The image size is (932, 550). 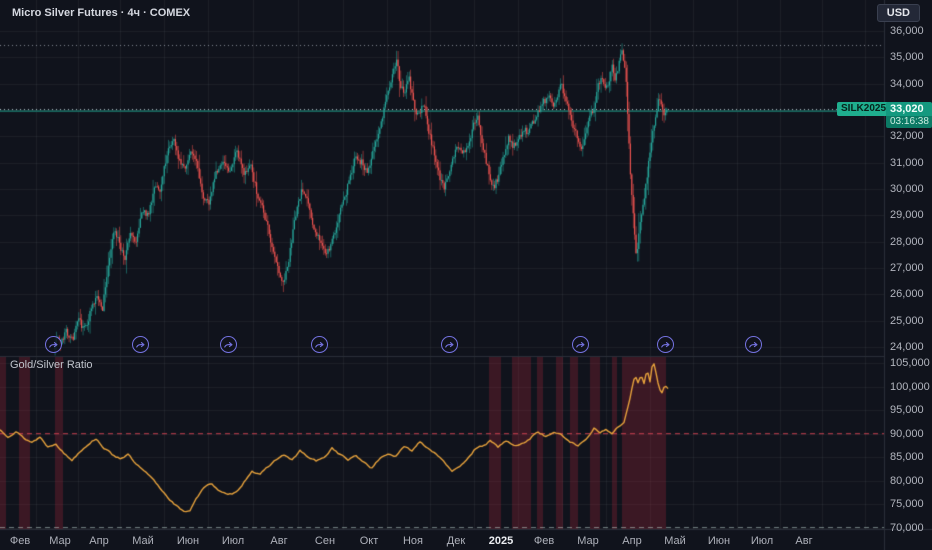 I want to click on ratio-tick-label: 80,000, so click(x=907, y=480).